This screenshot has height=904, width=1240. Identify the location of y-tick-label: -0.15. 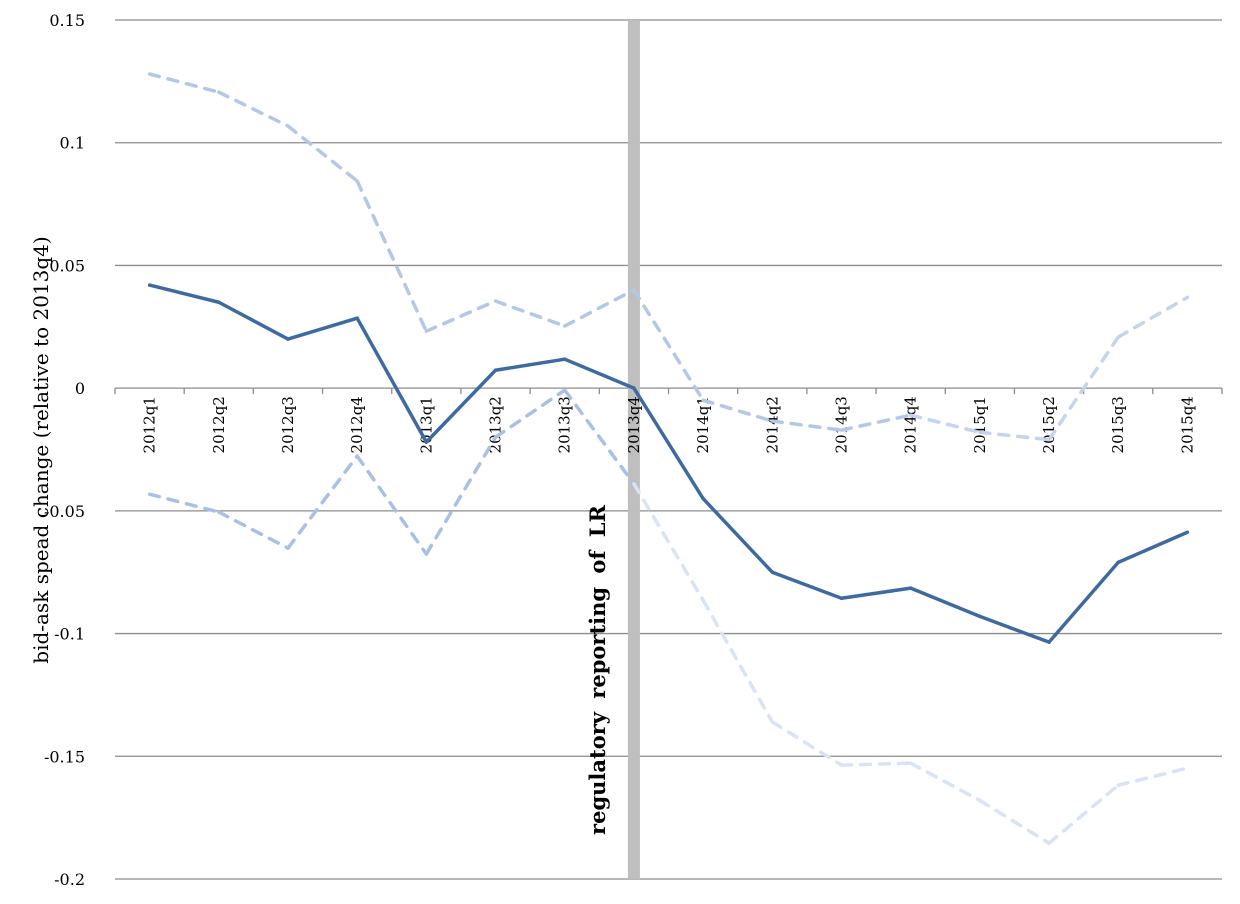
(64, 756).